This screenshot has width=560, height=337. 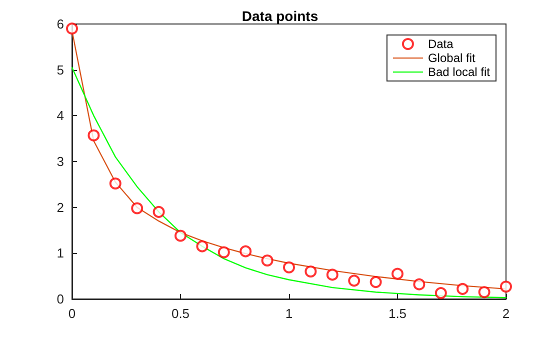 What do you see at coordinates (459, 72) in the screenshot?
I see `legend-label: Bad local fit` at bounding box center [459, 72].